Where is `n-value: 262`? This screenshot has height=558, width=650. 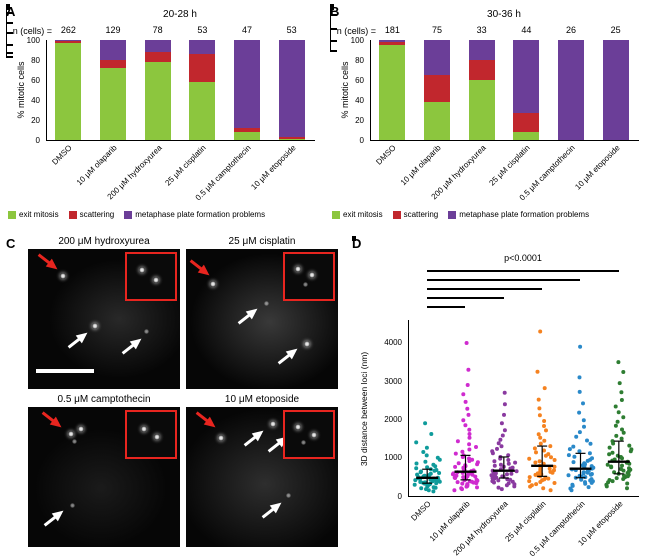 n-value: 262 is located at coordinates (68, 30).